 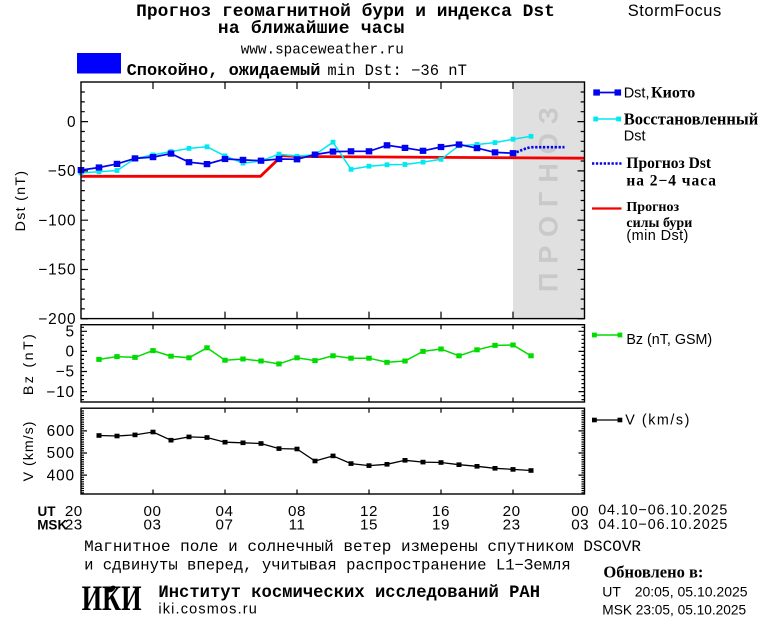 I want to click on svg-text: Киото, so click(x=673, y=92).